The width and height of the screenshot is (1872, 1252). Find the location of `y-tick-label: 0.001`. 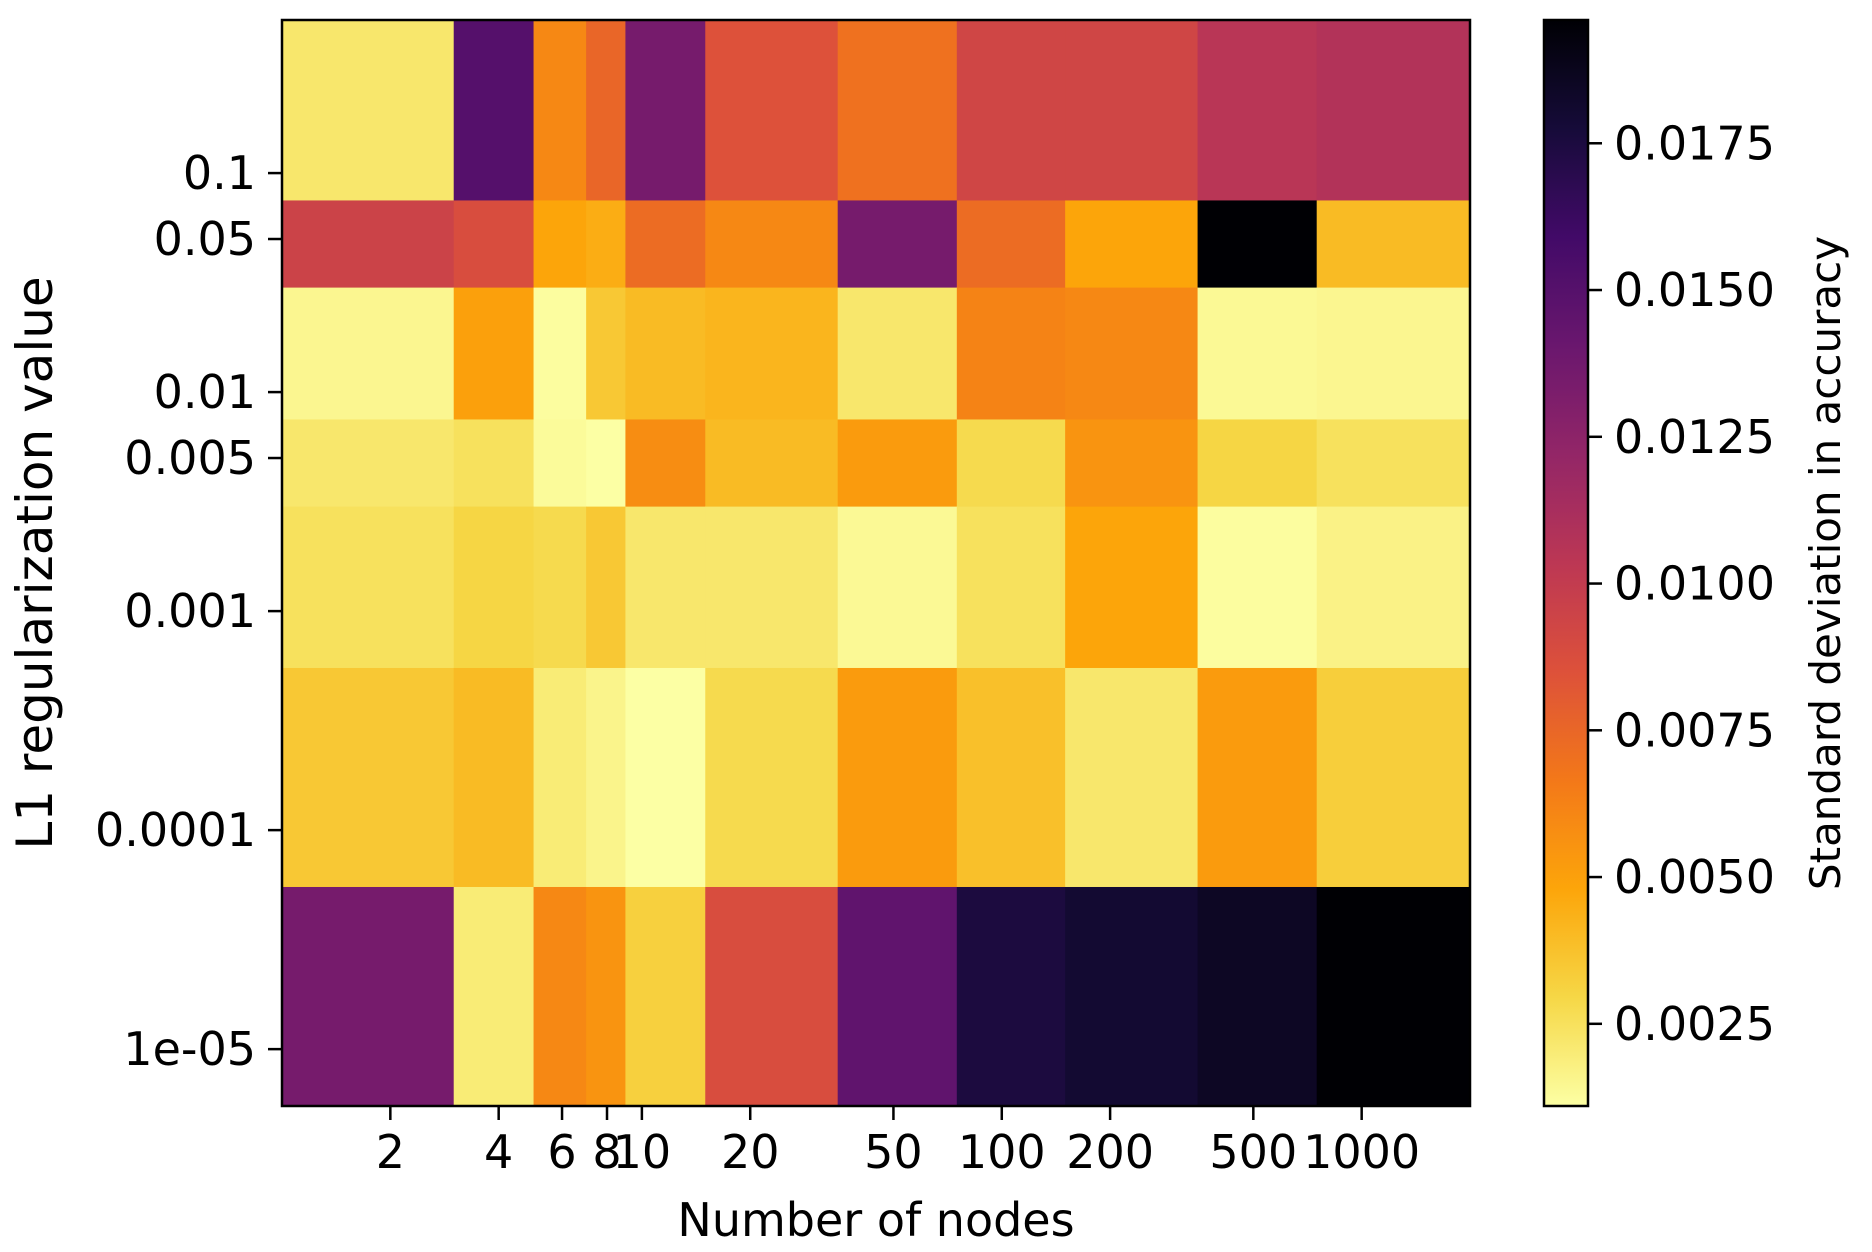

y-tick-label: 0.001 is located at coordinates (190, 611).